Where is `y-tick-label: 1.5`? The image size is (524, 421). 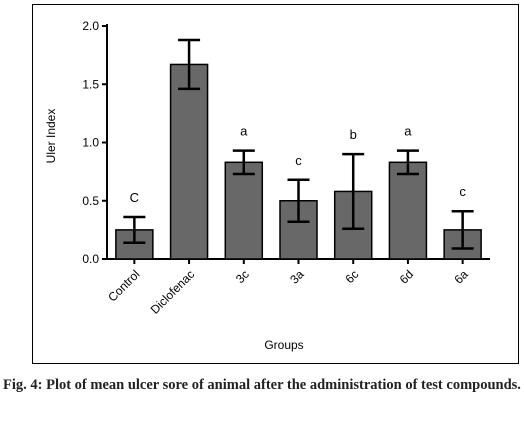
y-tick-label: 1.5 is located at coordinates (90, 84).